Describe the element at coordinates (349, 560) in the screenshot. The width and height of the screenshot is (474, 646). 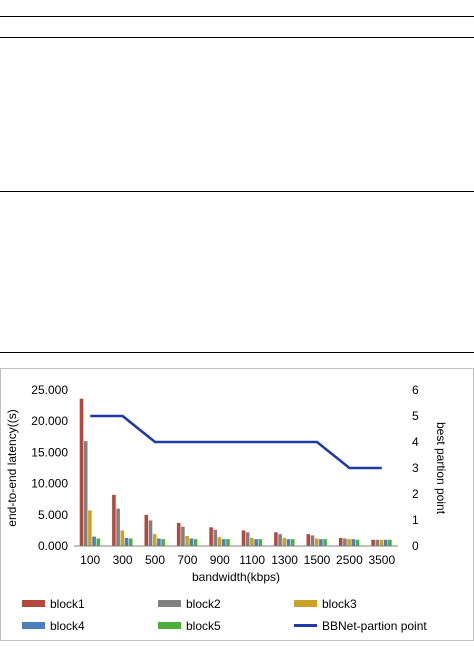
I see `x-tick-label: 2500` at that location.